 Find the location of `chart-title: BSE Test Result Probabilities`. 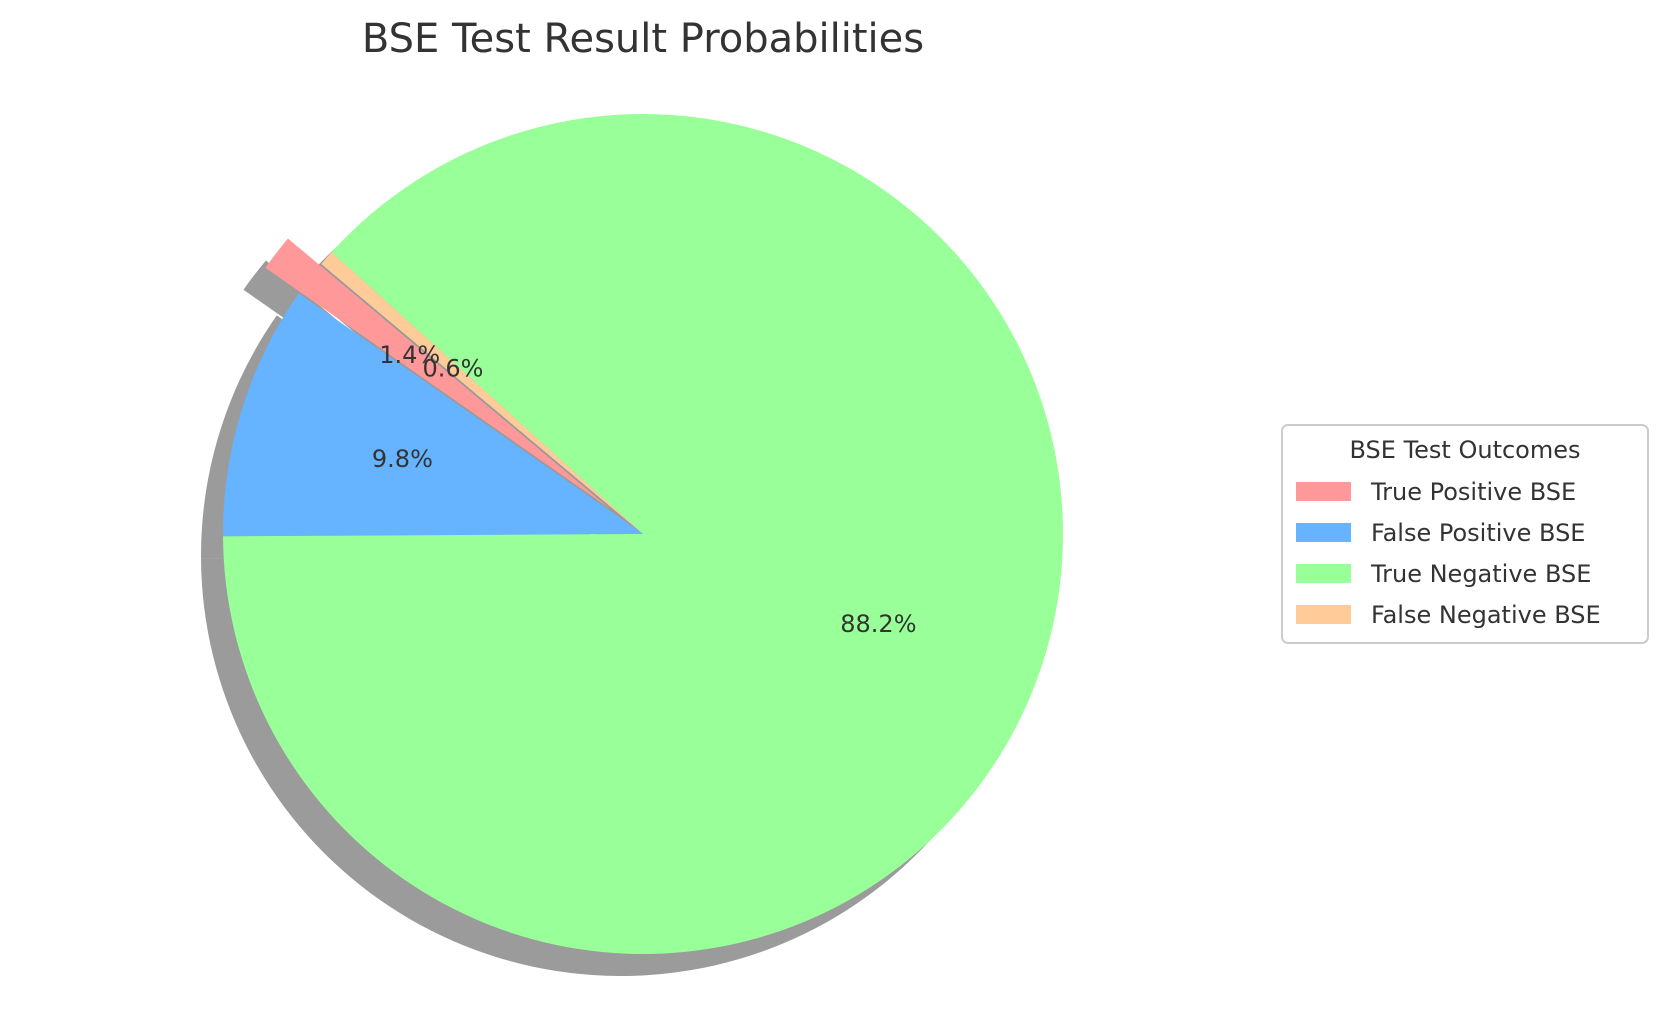

chart-title: BSE Test Result Probabilities is located at coordinates (643, 39).